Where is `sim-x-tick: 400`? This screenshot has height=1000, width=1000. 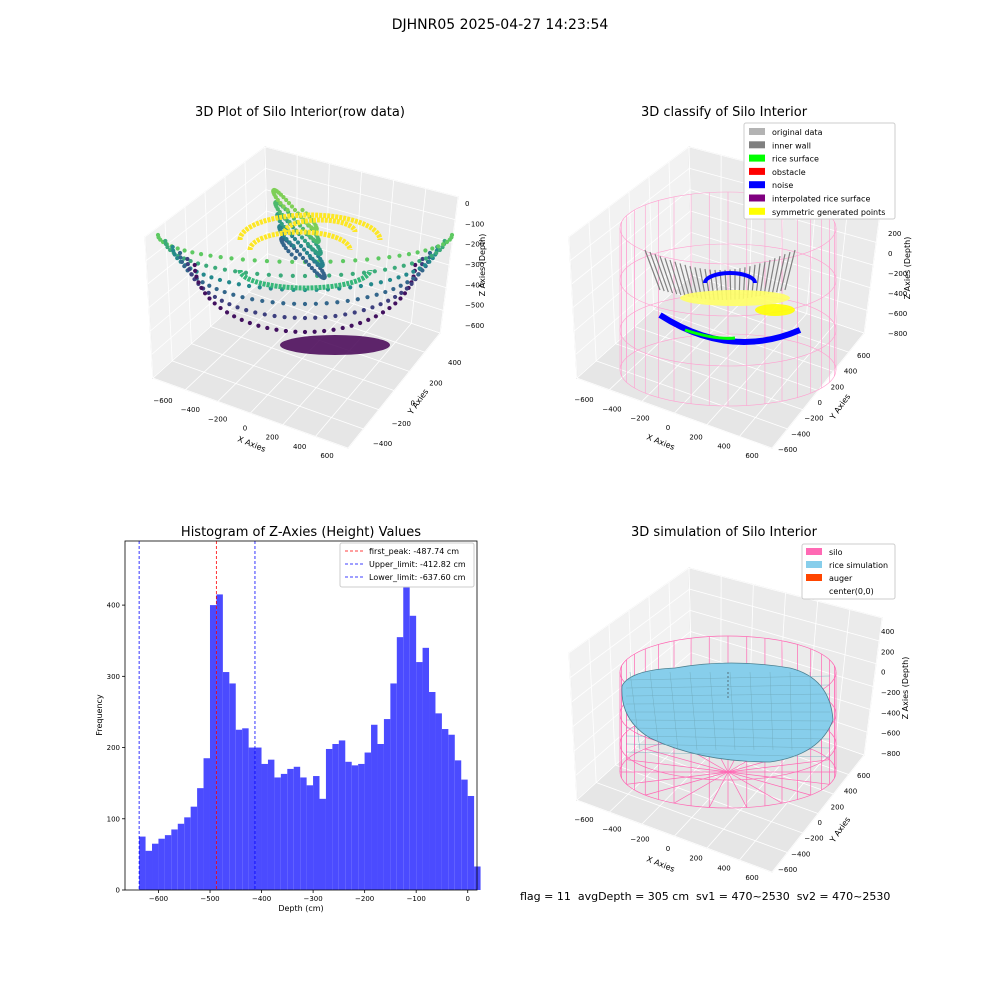
sim-x-tick: 400 is located at coordinates (723, 868).